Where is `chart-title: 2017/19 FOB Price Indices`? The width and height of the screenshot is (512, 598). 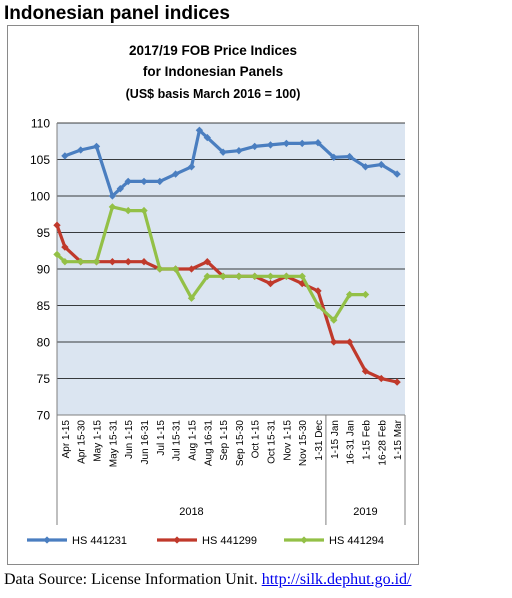
chart-title: 2017/19 FOB Price Indices is located at coordinates (213, 50).